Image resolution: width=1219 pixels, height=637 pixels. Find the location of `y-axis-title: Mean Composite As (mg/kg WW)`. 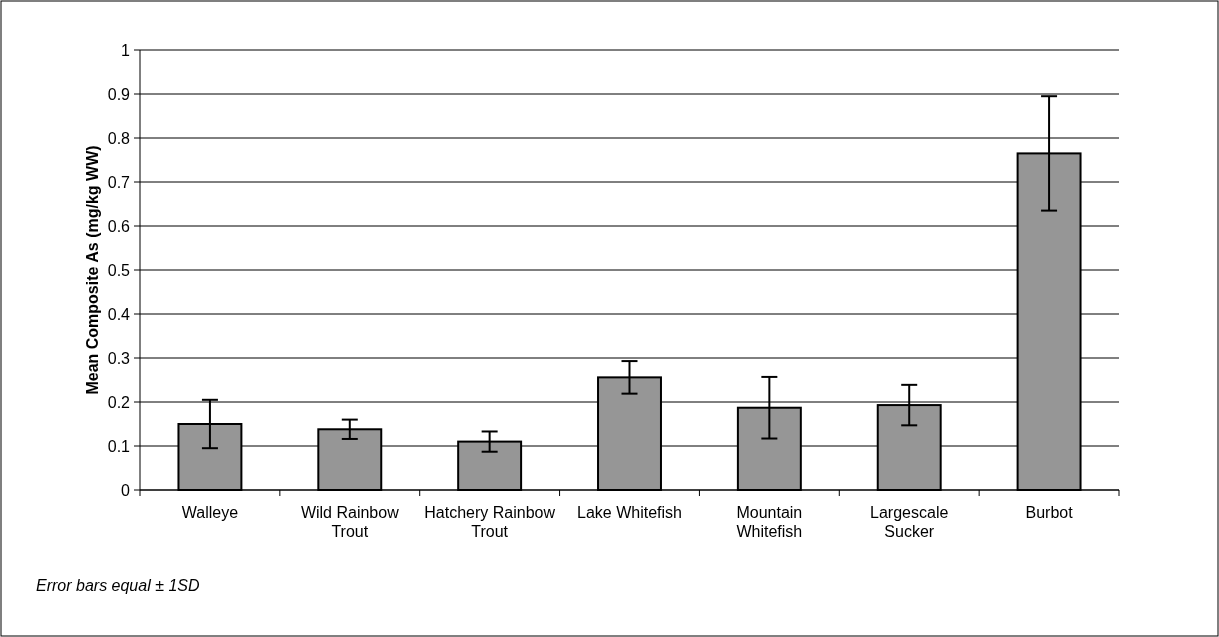

y-axis-title: Mean Composite As (mg/kg WW) is located at coordinates (92, 270).